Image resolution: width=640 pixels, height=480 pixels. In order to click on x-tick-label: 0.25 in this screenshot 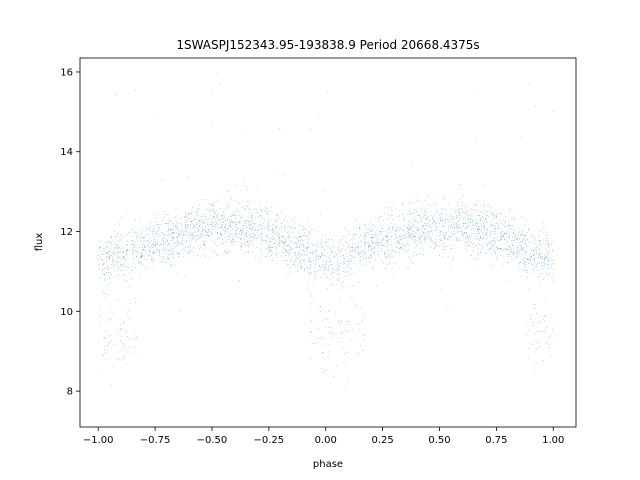, I will do `click(382, 440)`.